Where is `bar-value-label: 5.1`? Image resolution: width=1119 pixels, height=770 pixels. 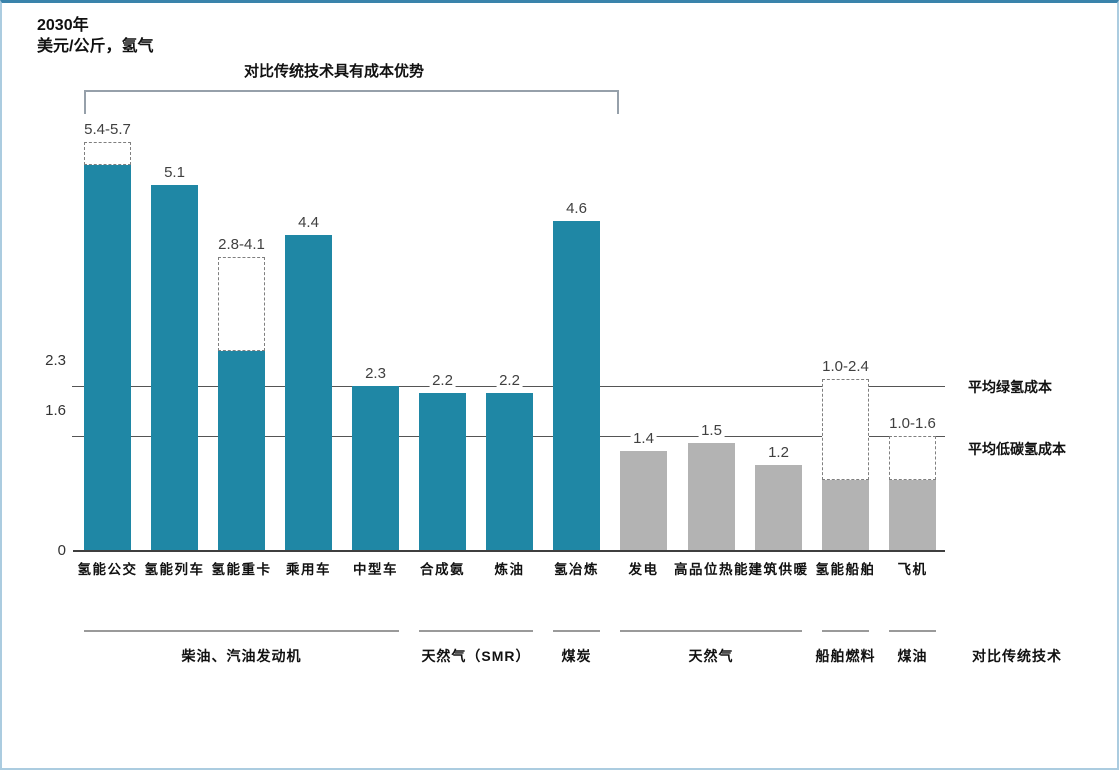
bar-value-label: 5.1 is located at coordinates (174, 173).